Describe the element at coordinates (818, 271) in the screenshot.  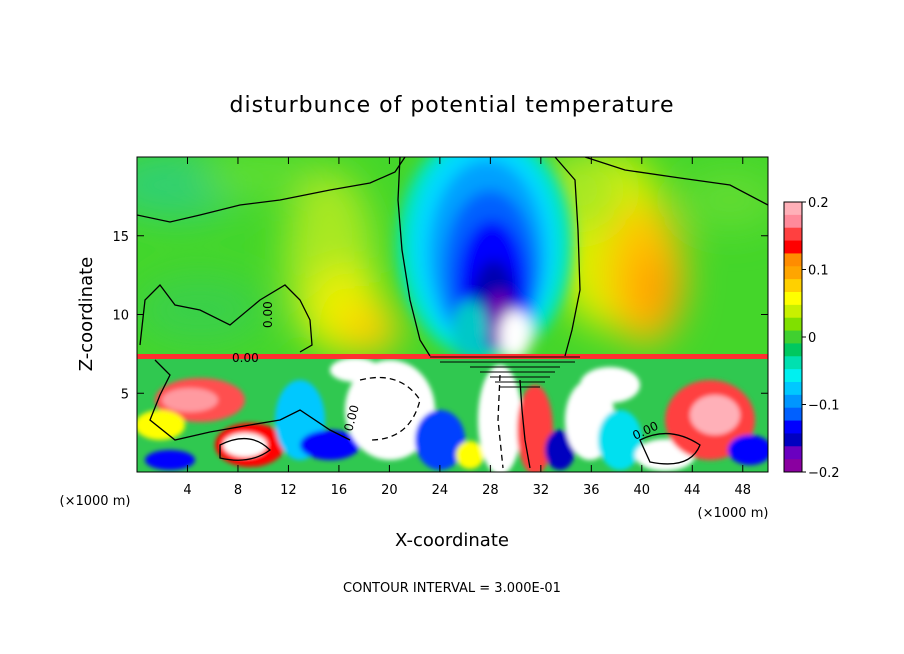
I see `colorbar-tick-label: 0.1` at that location.